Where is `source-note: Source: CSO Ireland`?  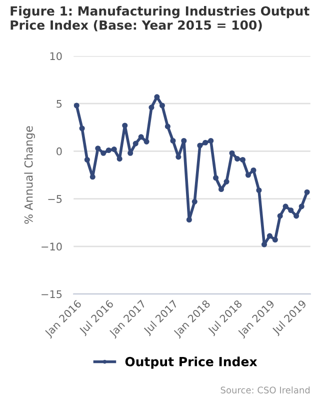 source-note: Source: CSO Ireland is located at coordinates (265, 390).